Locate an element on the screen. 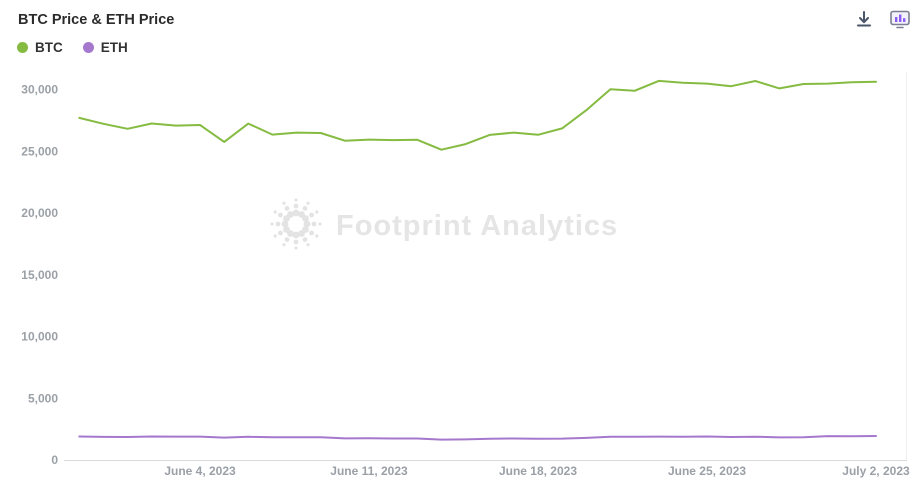  legend-item-btc: BTC is located at coordinates (40, 47).